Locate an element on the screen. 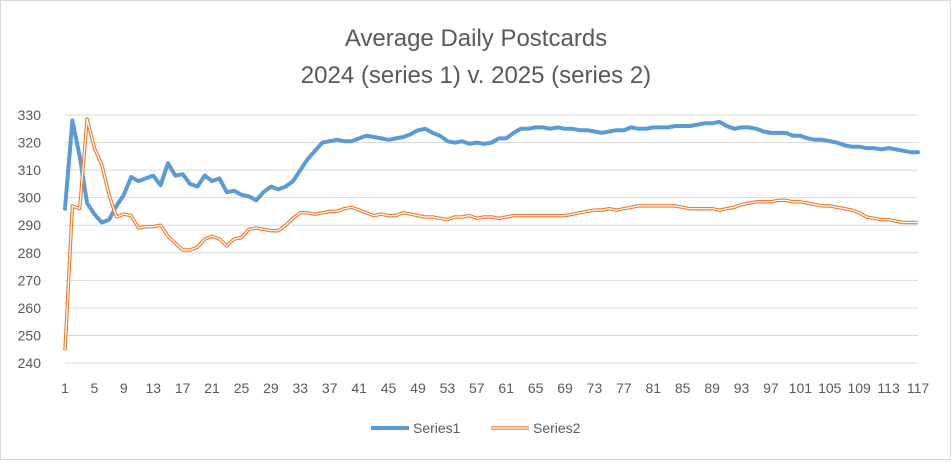  y-tick-label: 290 is located at coordinates (30, 225).